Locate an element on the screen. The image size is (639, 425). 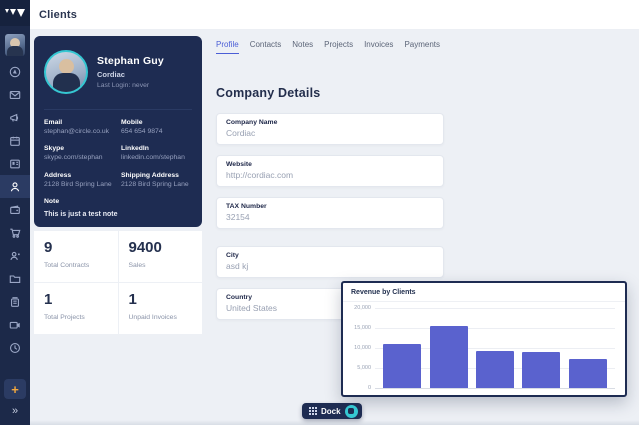
sidebar: + » is located at coordinates (15, 212).